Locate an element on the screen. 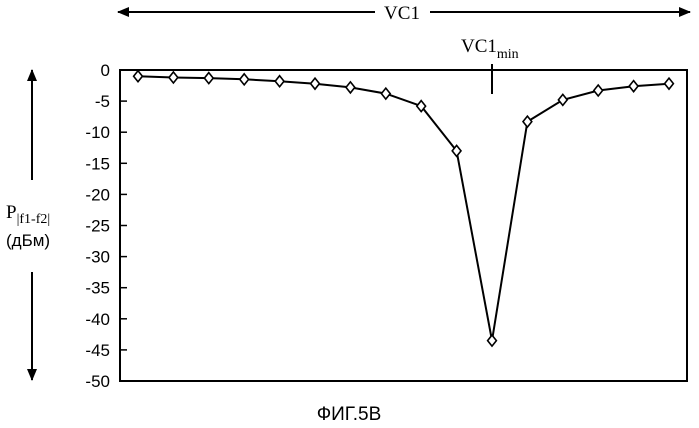 Image resolution: width=699 pixels, height=428 pixels. vc1min-label: VC1min is located at coordinates (490, 49).